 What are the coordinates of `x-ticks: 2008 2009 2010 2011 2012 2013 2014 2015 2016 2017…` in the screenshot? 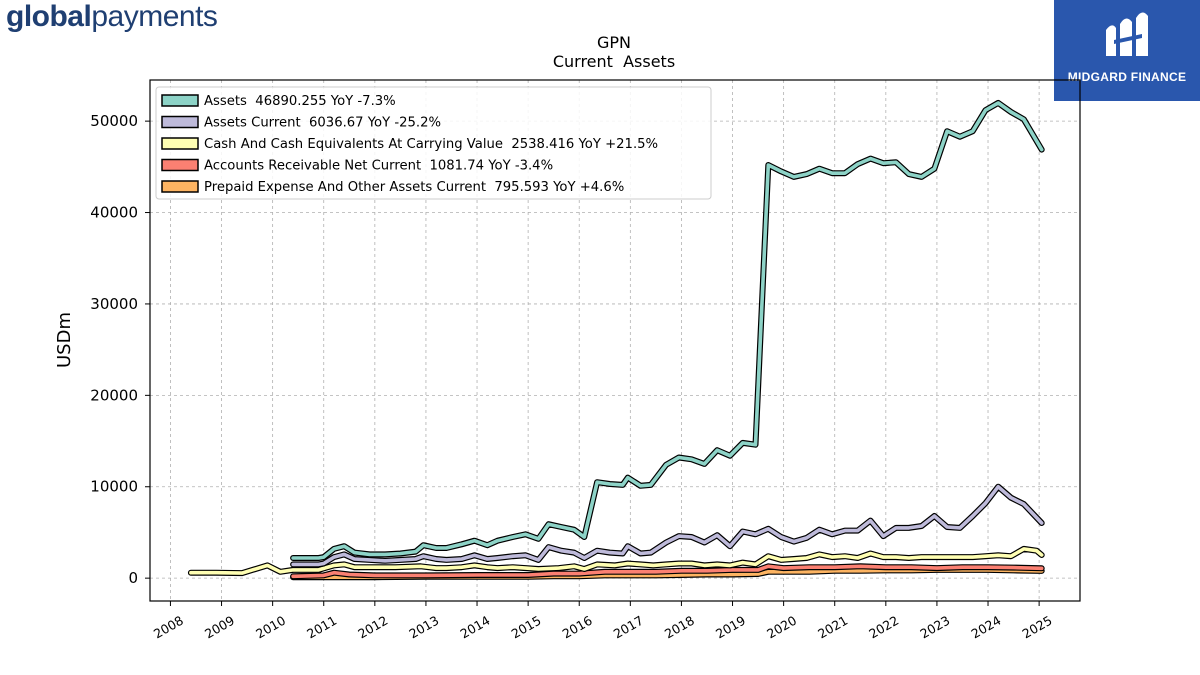 It's located at (603, 621).